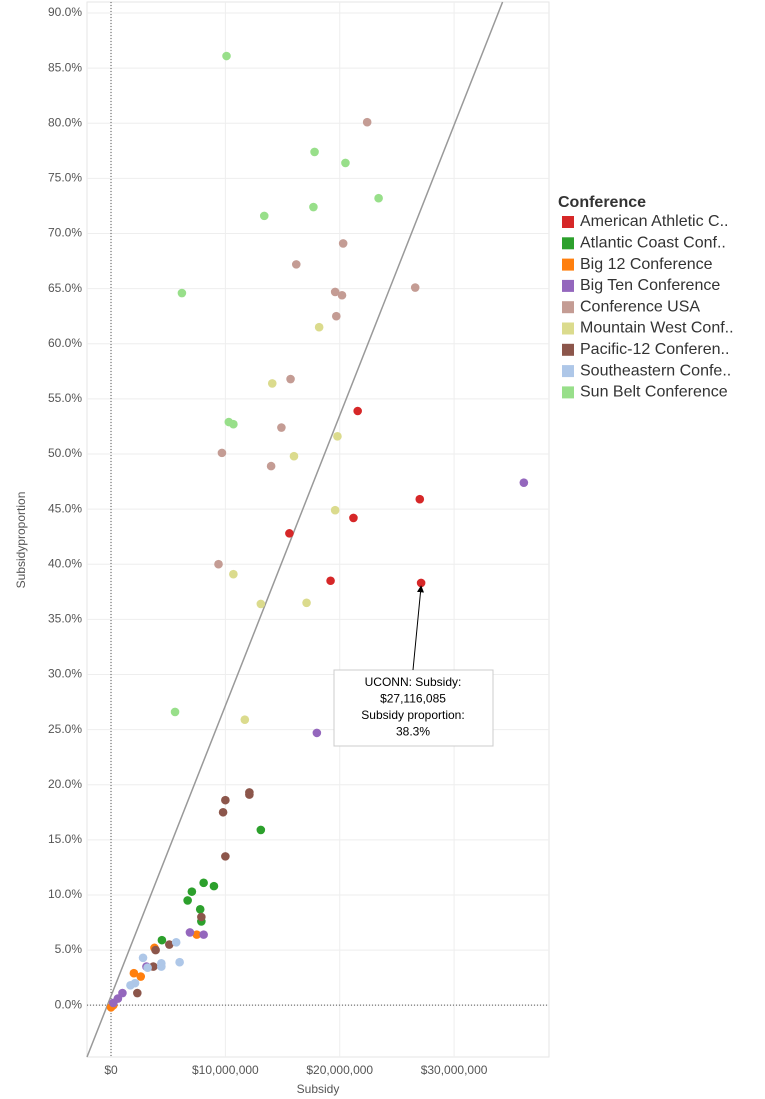 This screenshot has width=765, height=1099. What do you see at coordinates (65, 729) in the screenshot?
I see `y-tick-label: 25.0%` at bounding box center [65, 729].